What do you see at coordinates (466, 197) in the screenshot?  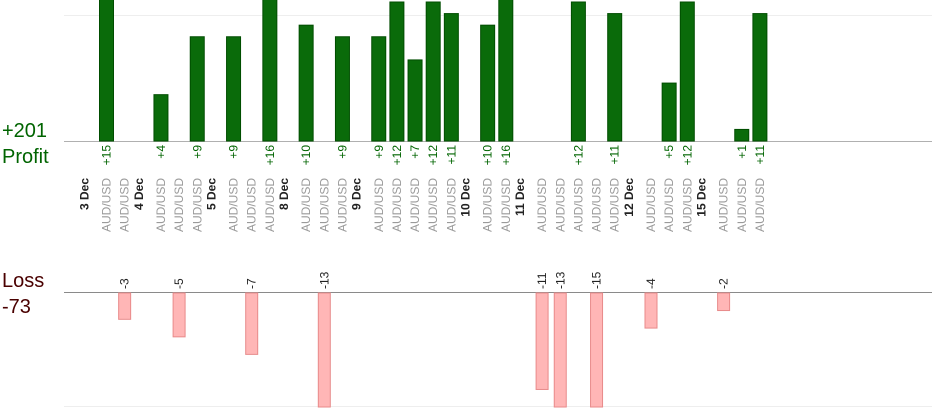 I see `date-label: 10 Dec` at bounding box center [466, 197].